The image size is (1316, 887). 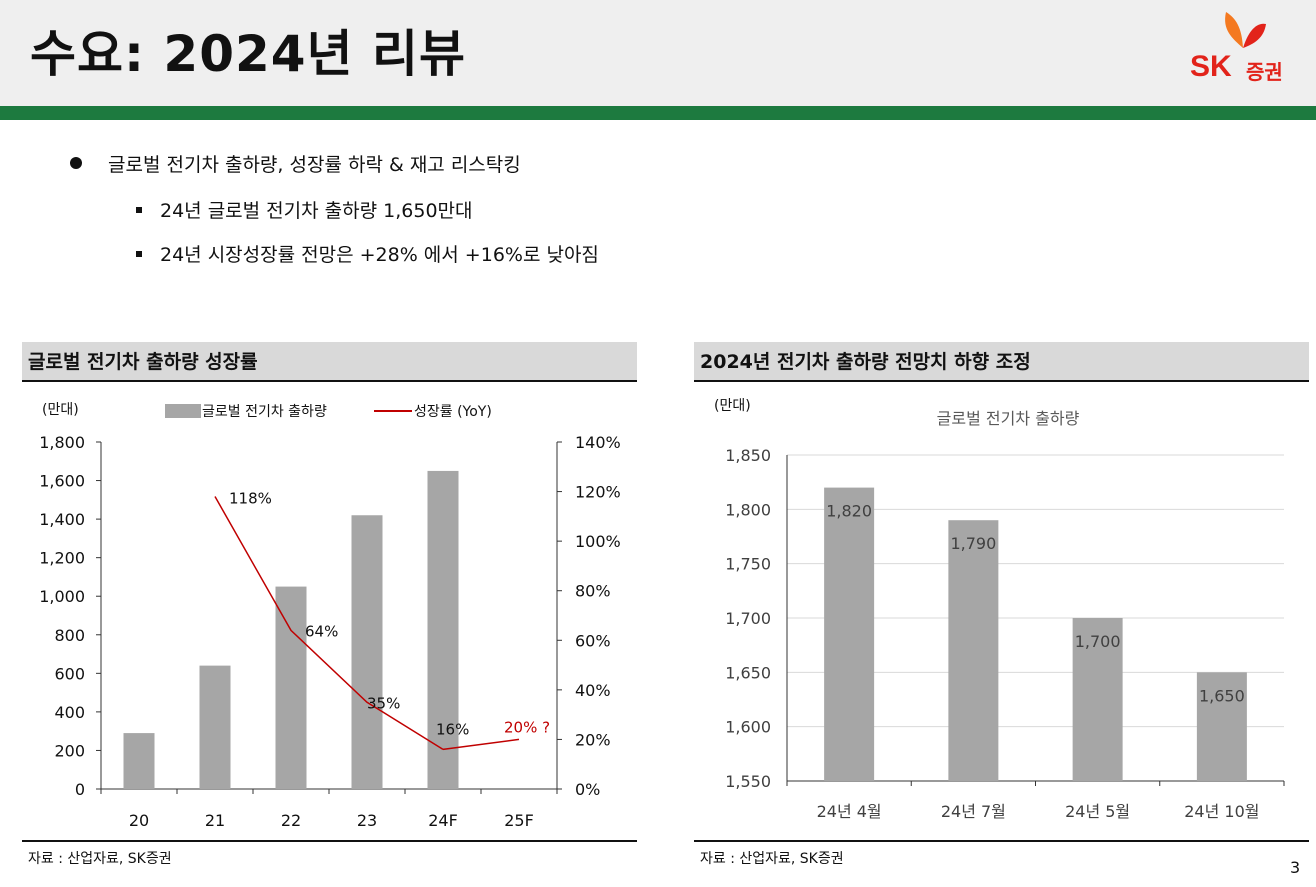 I want to click on growth-data-label: 20% ?, so click(x=527, y=727).